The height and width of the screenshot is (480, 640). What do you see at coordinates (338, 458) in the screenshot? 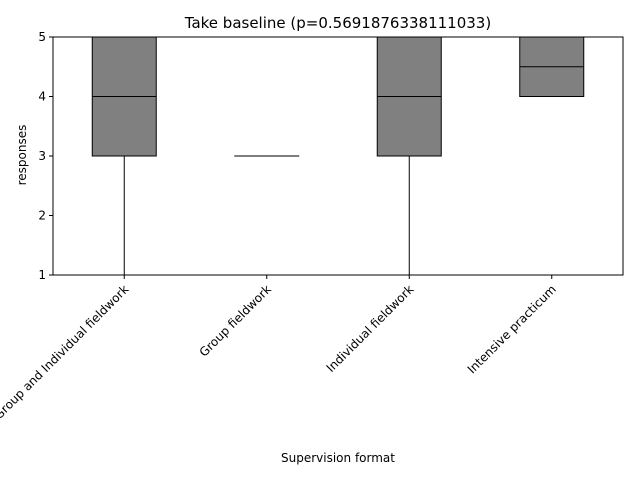
I see `x-axis-label: Supervision format` at bounding box center [338, 458].